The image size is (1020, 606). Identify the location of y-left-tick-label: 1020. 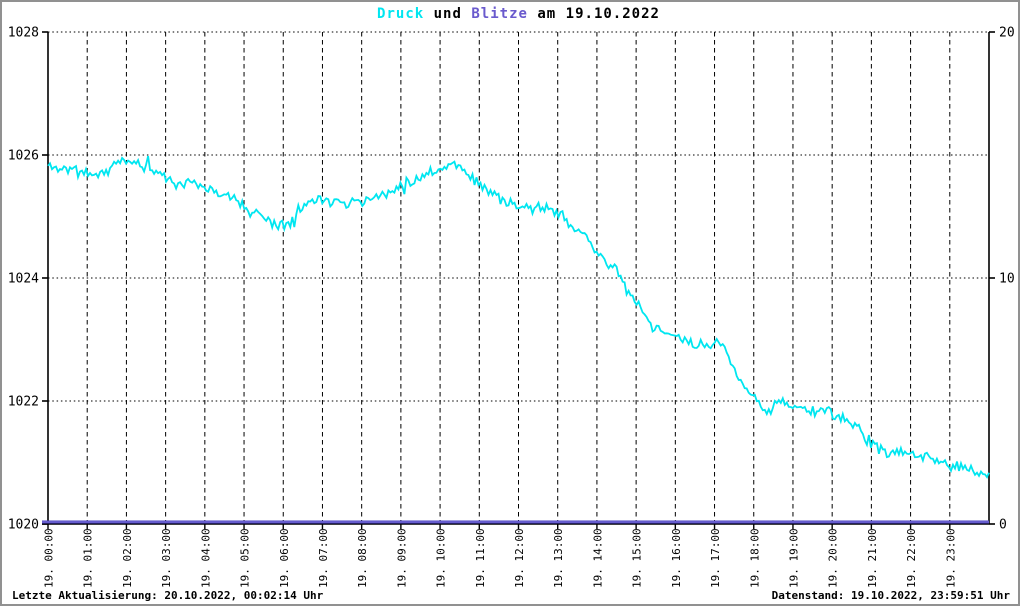
(23, 525).